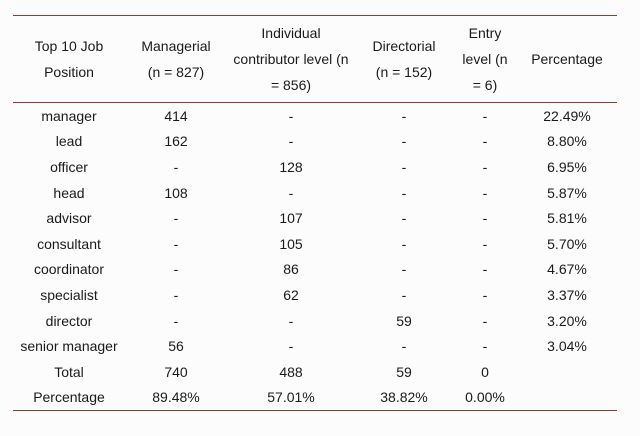 The height and width of the screenshot is (436, 640). What do you see at coordinates (291, 166) in the screenshot?
I see `table-cell: 128` at bounding box center [291, 166].